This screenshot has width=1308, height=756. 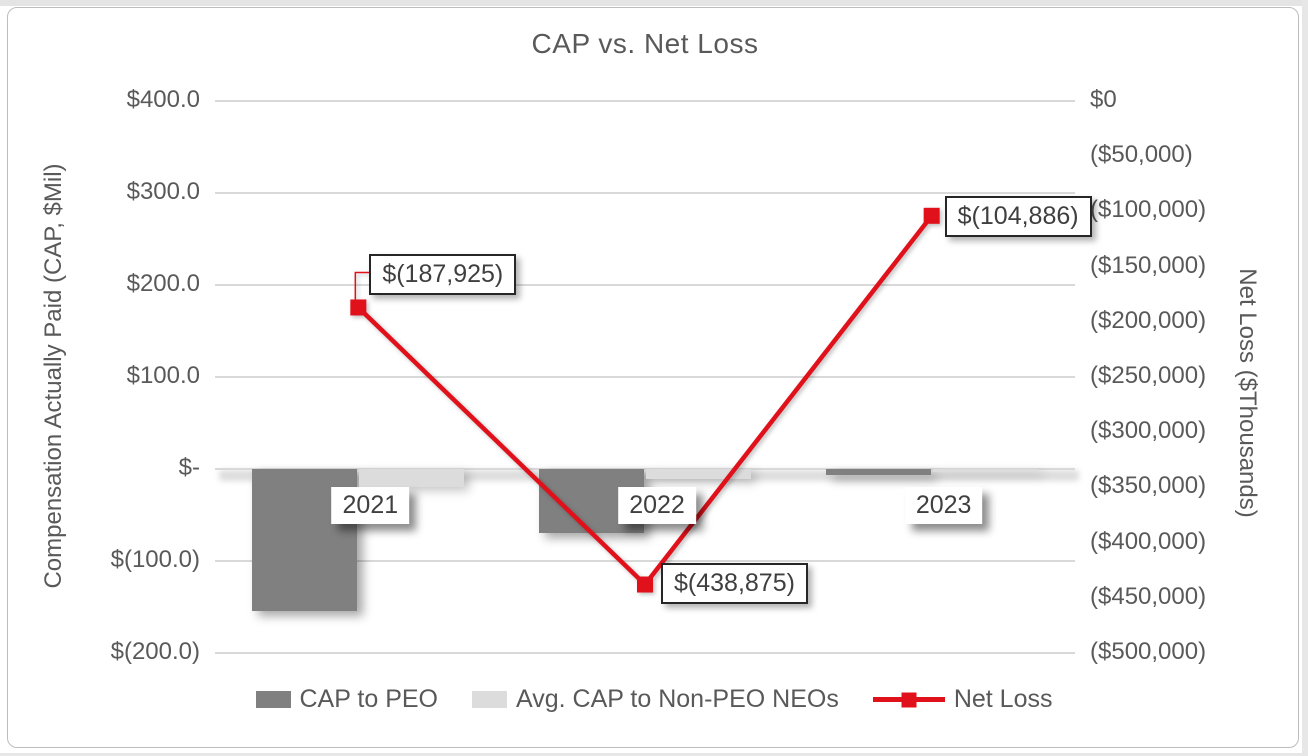 What do you see at coordinates (1141, 155) in the screenshot?
I see `right-axis-tick: ($50,000)` at bounding box center [1141, 155].